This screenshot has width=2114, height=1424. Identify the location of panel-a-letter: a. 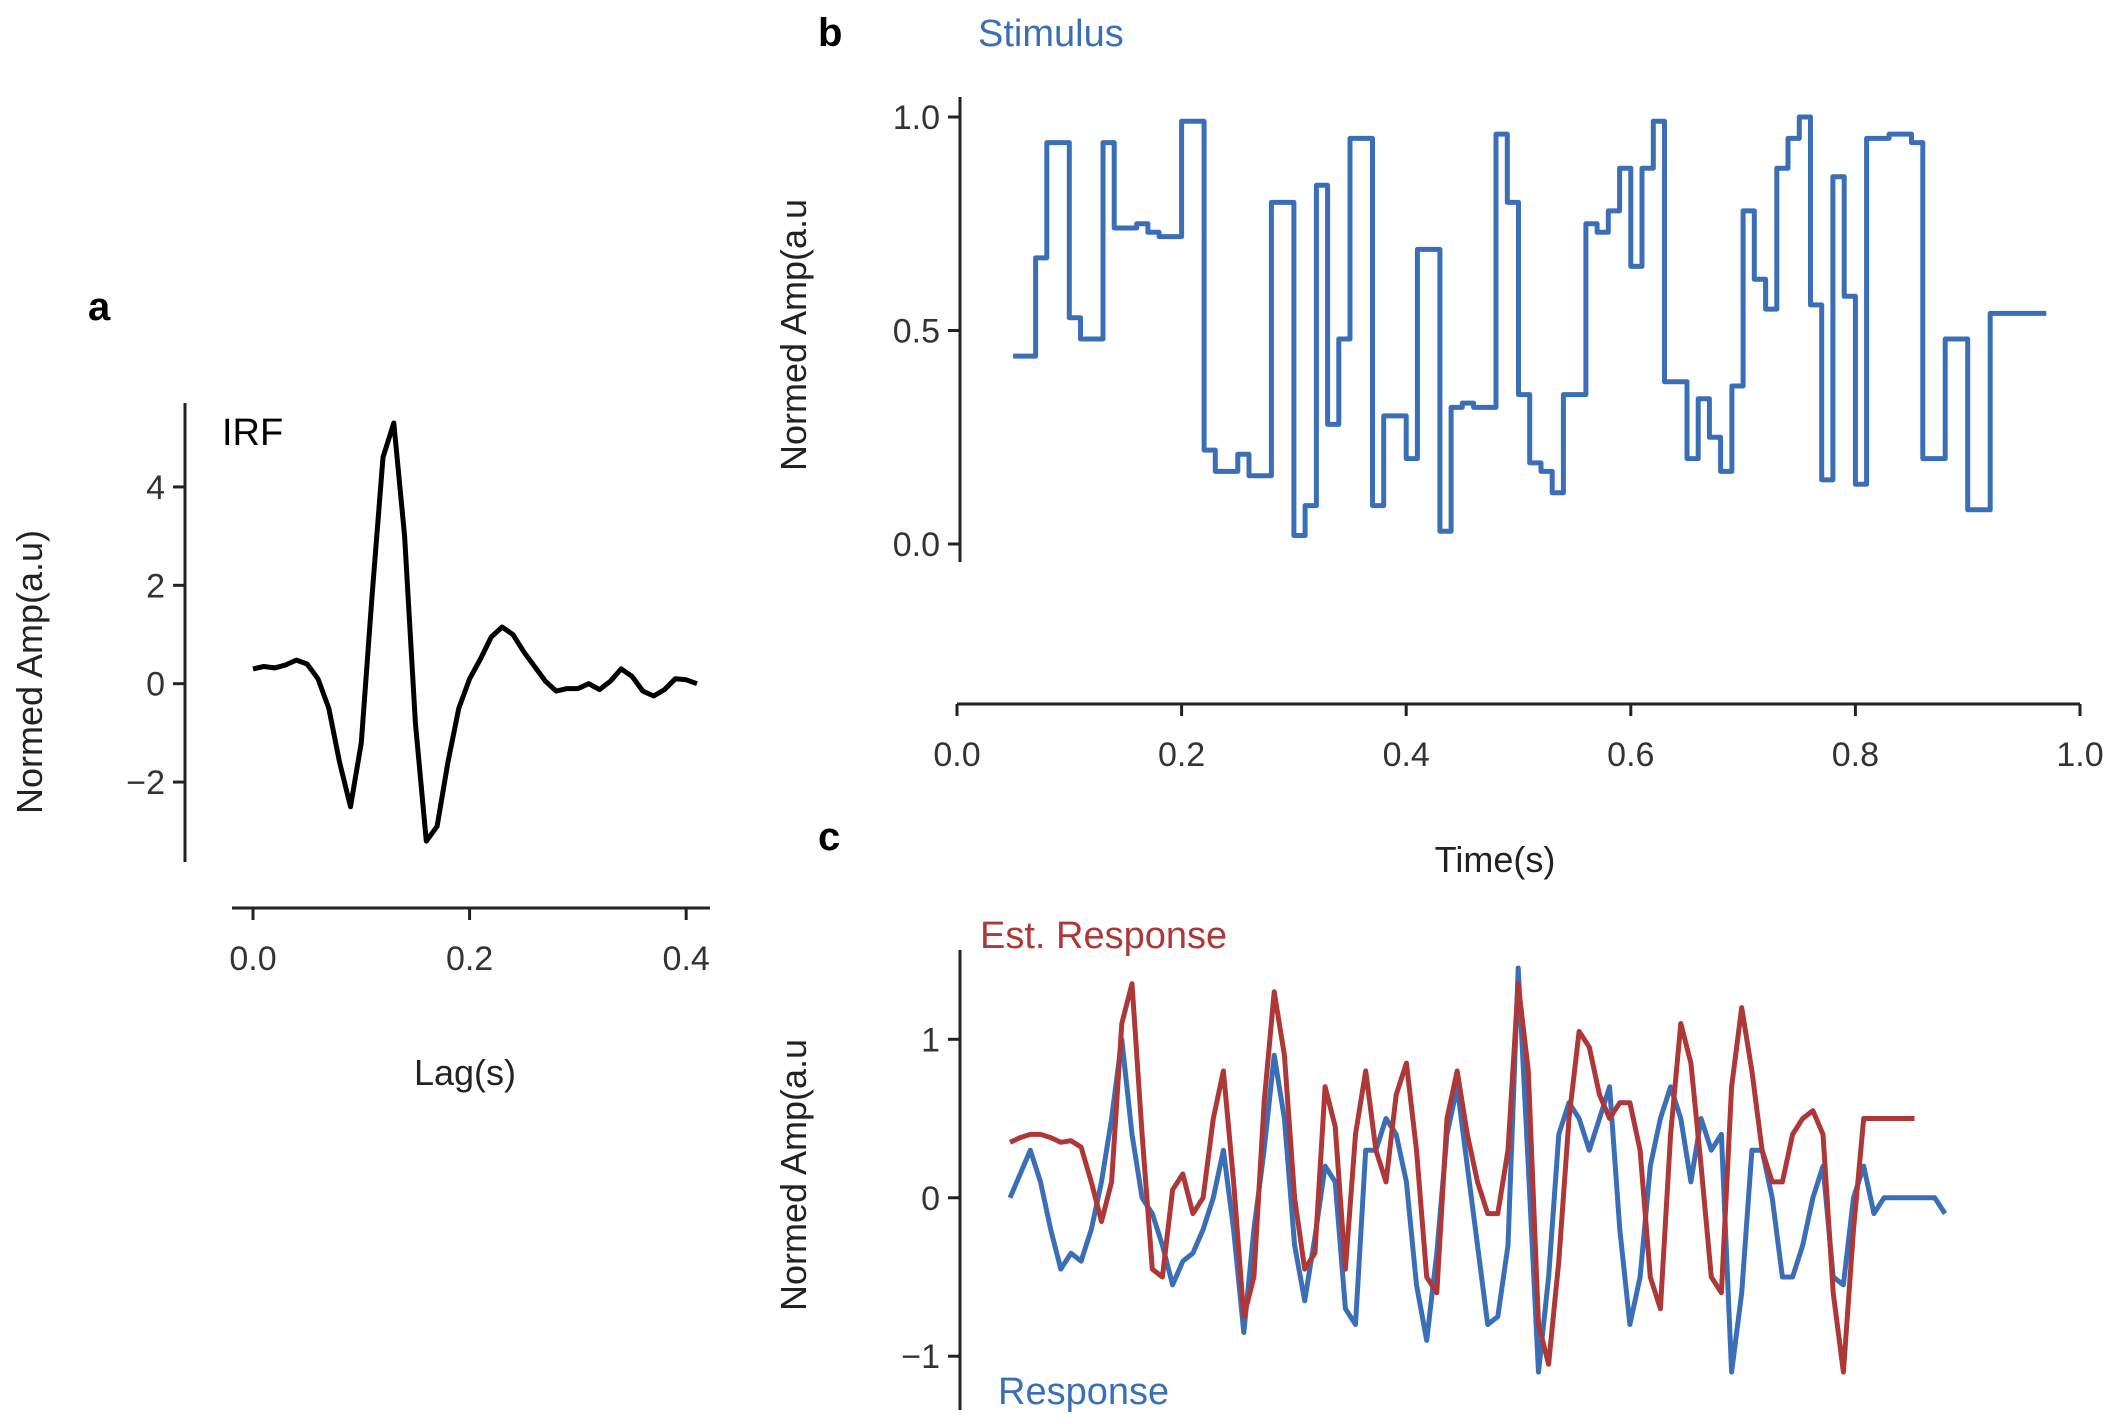
(99, 307).